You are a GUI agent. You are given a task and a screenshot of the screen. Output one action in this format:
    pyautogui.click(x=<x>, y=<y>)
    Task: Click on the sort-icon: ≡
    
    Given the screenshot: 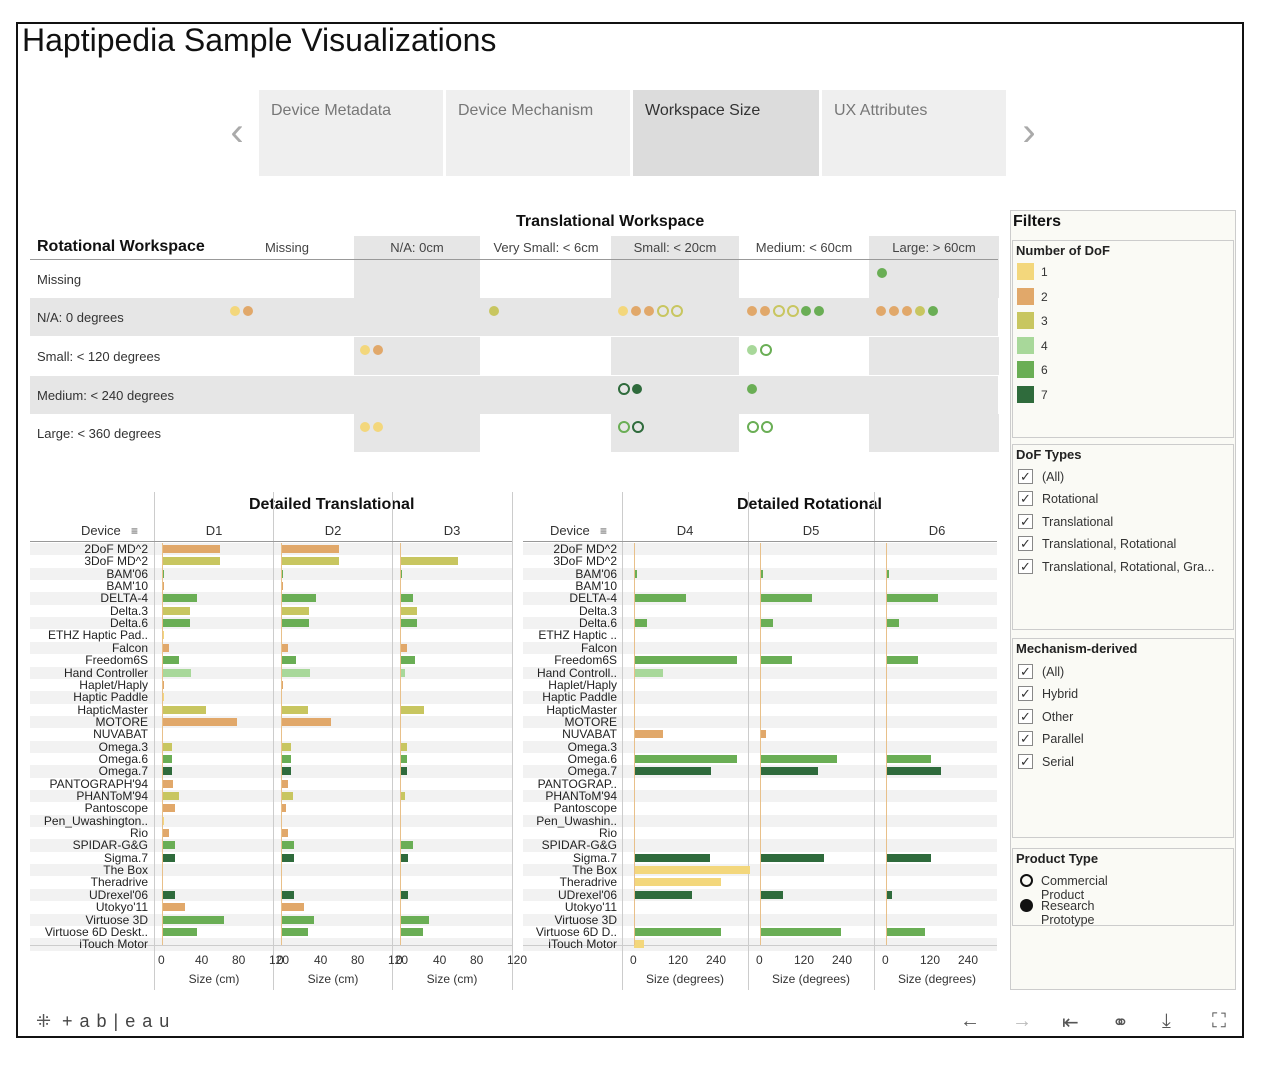 What is the action you would take?
    pyautogui.click(x=135, y=531)
    